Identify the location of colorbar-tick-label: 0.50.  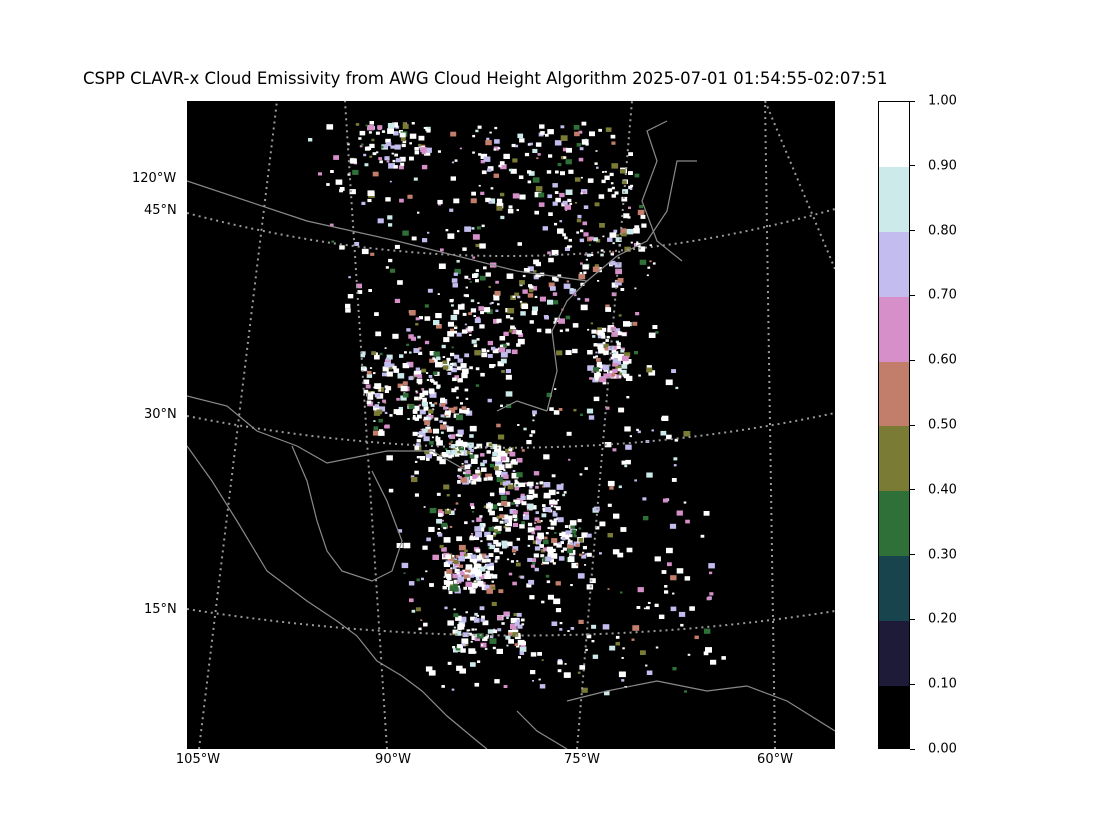
(942, 425).